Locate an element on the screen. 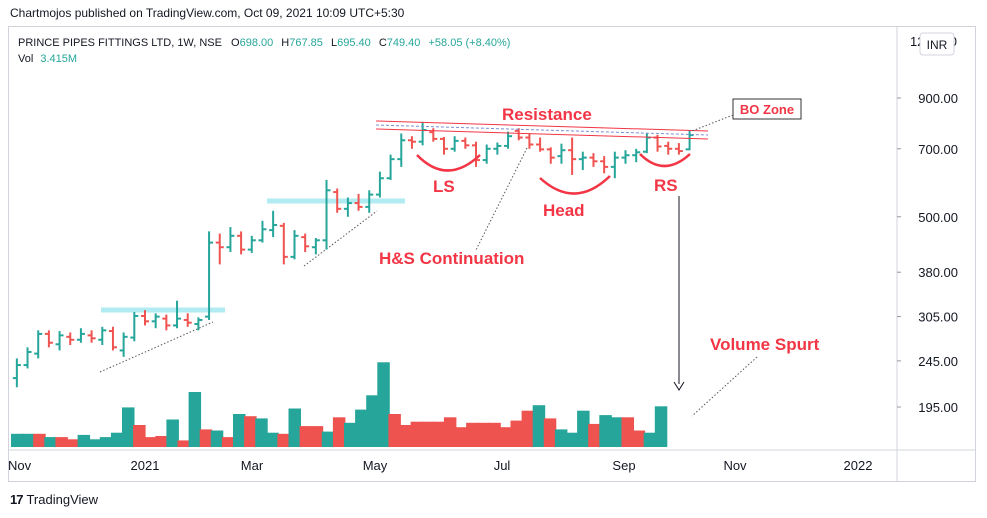 Image resolution: width=987 pixels, height=518 pixels. volume-spurt-label: Volume Spurt is located at coordinates (765, 344).